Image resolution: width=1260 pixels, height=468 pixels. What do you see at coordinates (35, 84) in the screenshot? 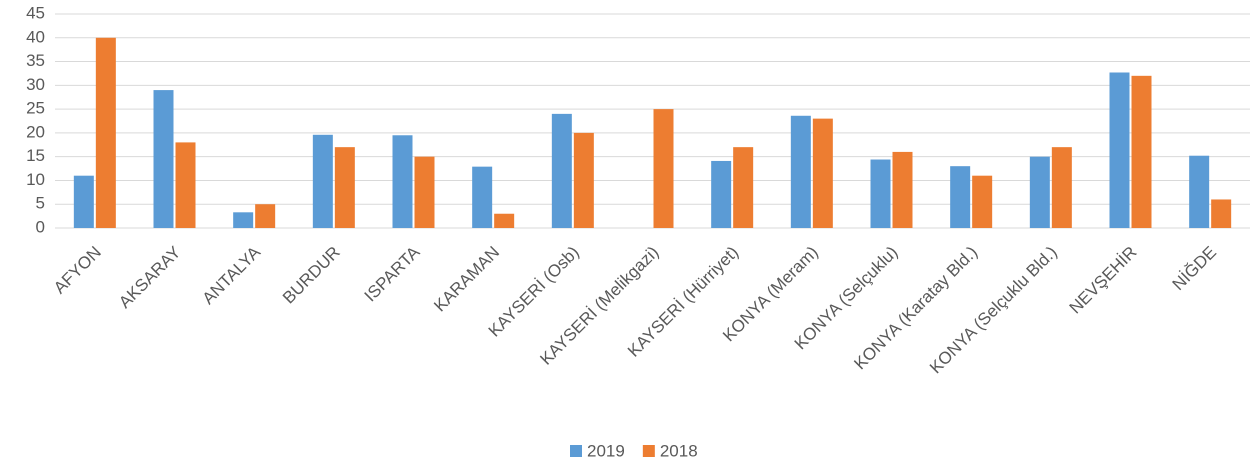
I see `y-tick-label: 30` at bounding box center [35, 84].